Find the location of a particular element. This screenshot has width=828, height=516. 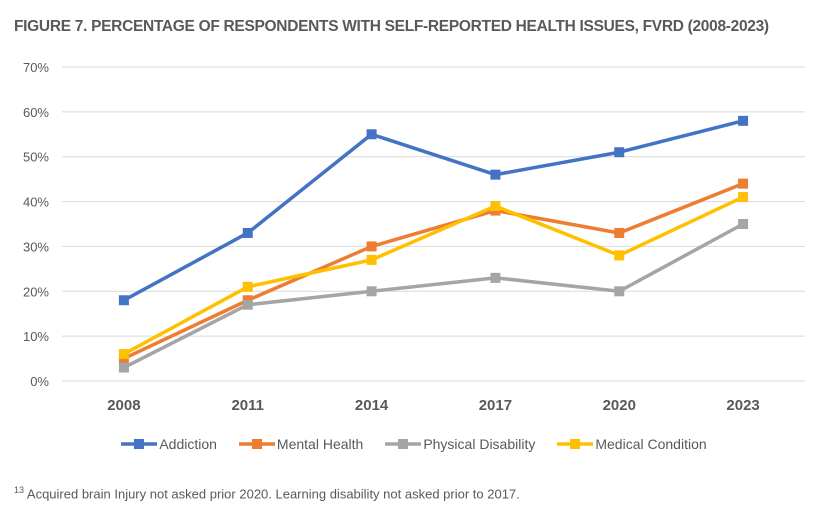

legend-item-medical-condition: Medical Condition is located at coordinates (632, 444).